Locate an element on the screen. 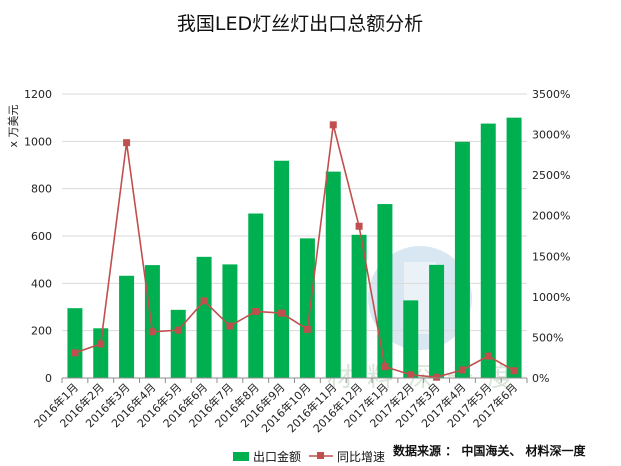  right-tick-label: 3500% is located at coordinates (551, 94).